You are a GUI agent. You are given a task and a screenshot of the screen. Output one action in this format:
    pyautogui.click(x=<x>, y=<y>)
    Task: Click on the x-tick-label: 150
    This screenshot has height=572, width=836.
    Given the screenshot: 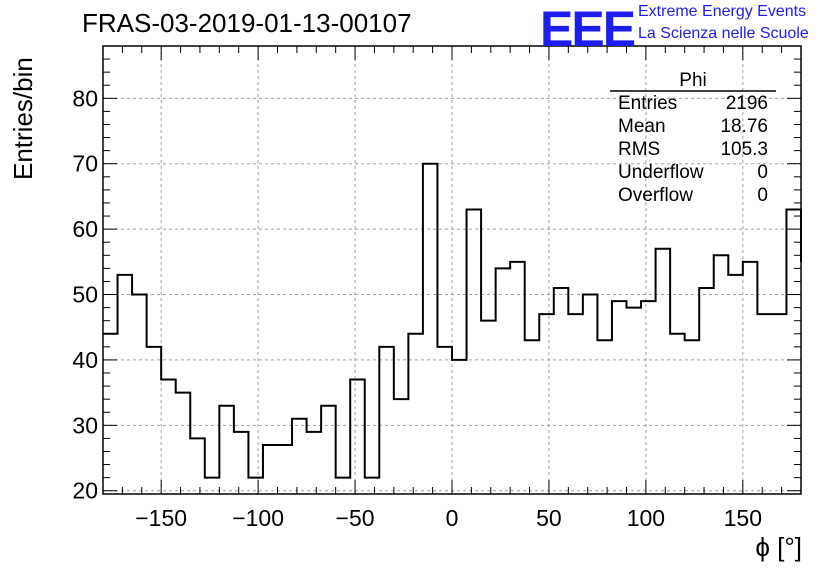 What is the action you would take?
    pyautogui.click(x=743, y=518)
    